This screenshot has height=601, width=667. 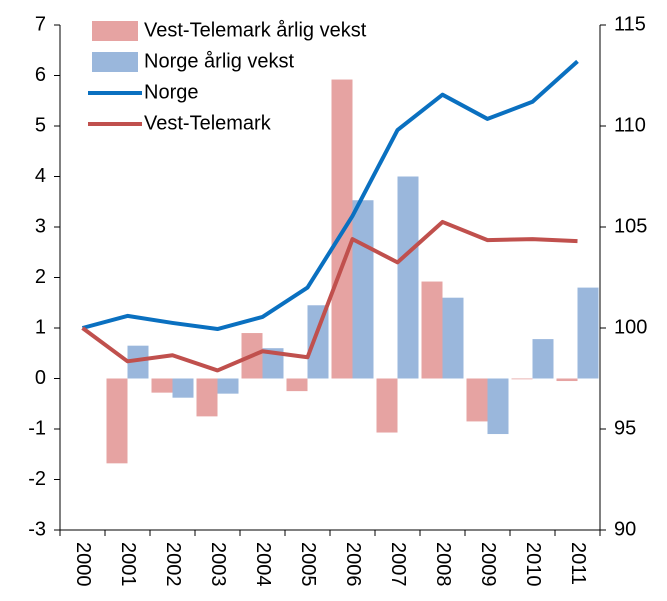 What do you see at coordinates (171, 92) in the screenshot?
I see `legend-label: Norge` at bounding box center [171, 92].